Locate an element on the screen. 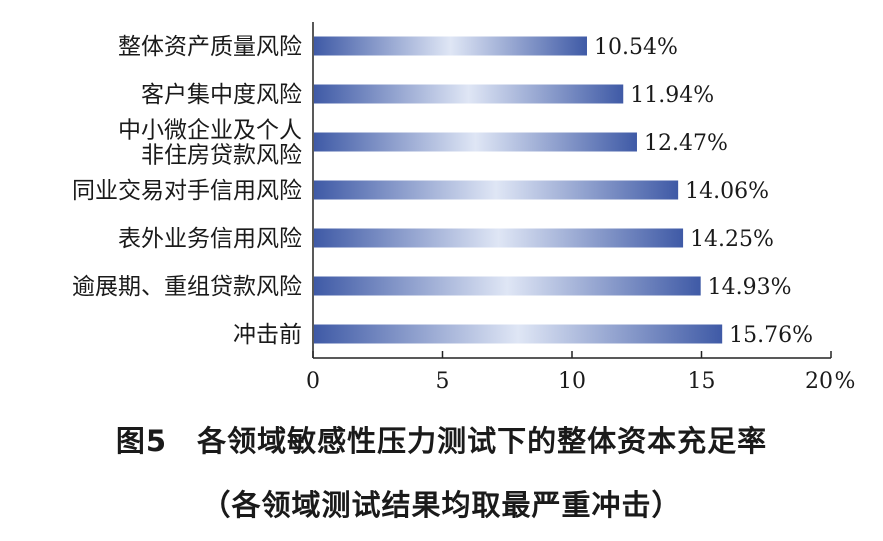 The image size is (883, 541). x-tick-label: 15 is located at coordinates (702, 381).